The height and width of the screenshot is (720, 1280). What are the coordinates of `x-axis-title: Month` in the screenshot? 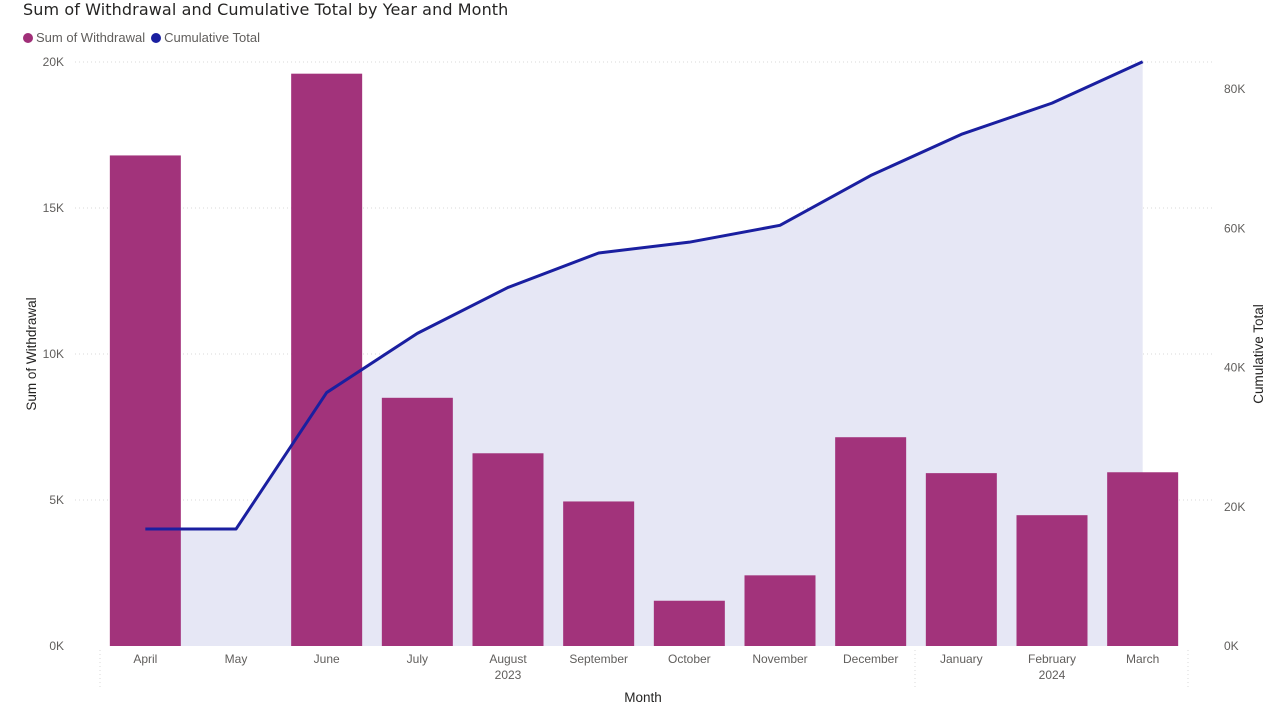 It's located at (643, 697).